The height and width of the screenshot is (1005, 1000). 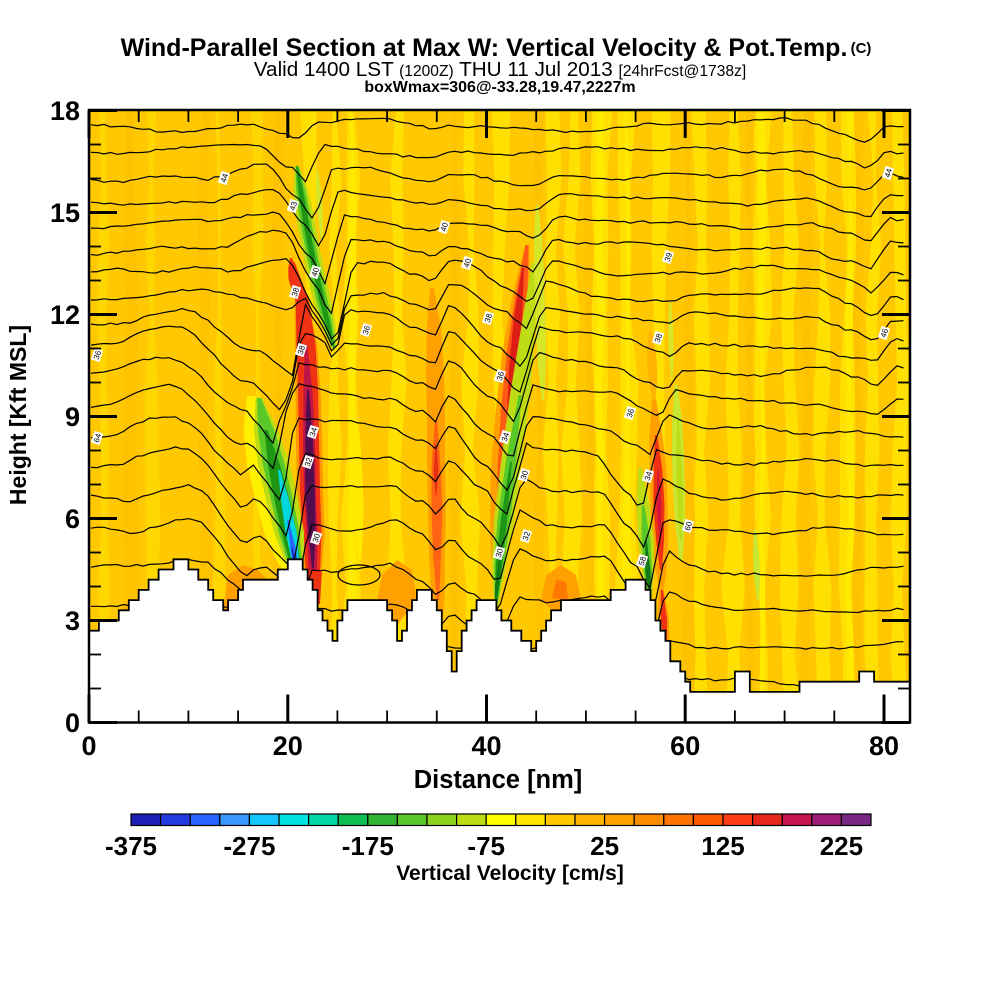 I want to click on svg-text: Height [Kft MSL], so click(x=18, y=415).